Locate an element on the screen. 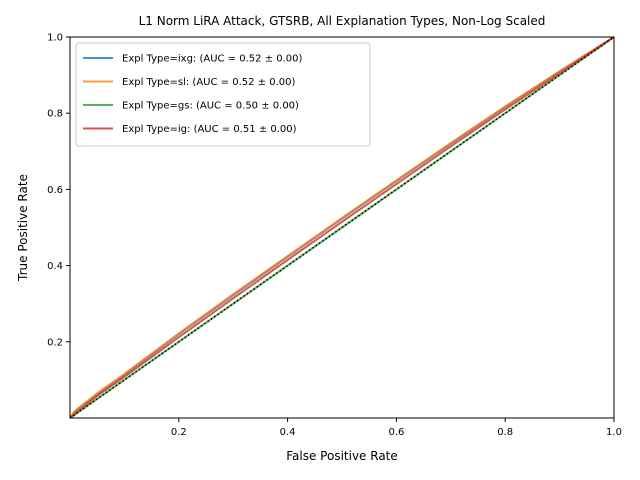 The height and width of the screenshot is (480, 640). y-tick-label-3: 0.8 is located at coordinates (55, 114).